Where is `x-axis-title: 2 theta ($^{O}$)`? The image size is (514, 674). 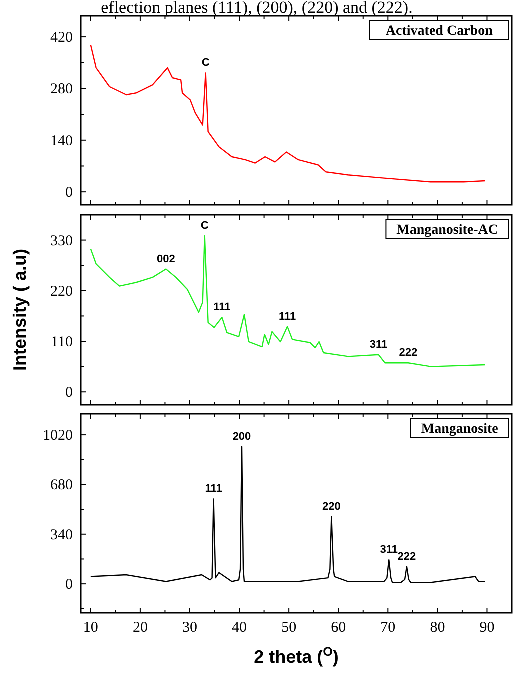 x-axis-title: 2 theta ($^{O}$) is located at coordinates (296, 656).